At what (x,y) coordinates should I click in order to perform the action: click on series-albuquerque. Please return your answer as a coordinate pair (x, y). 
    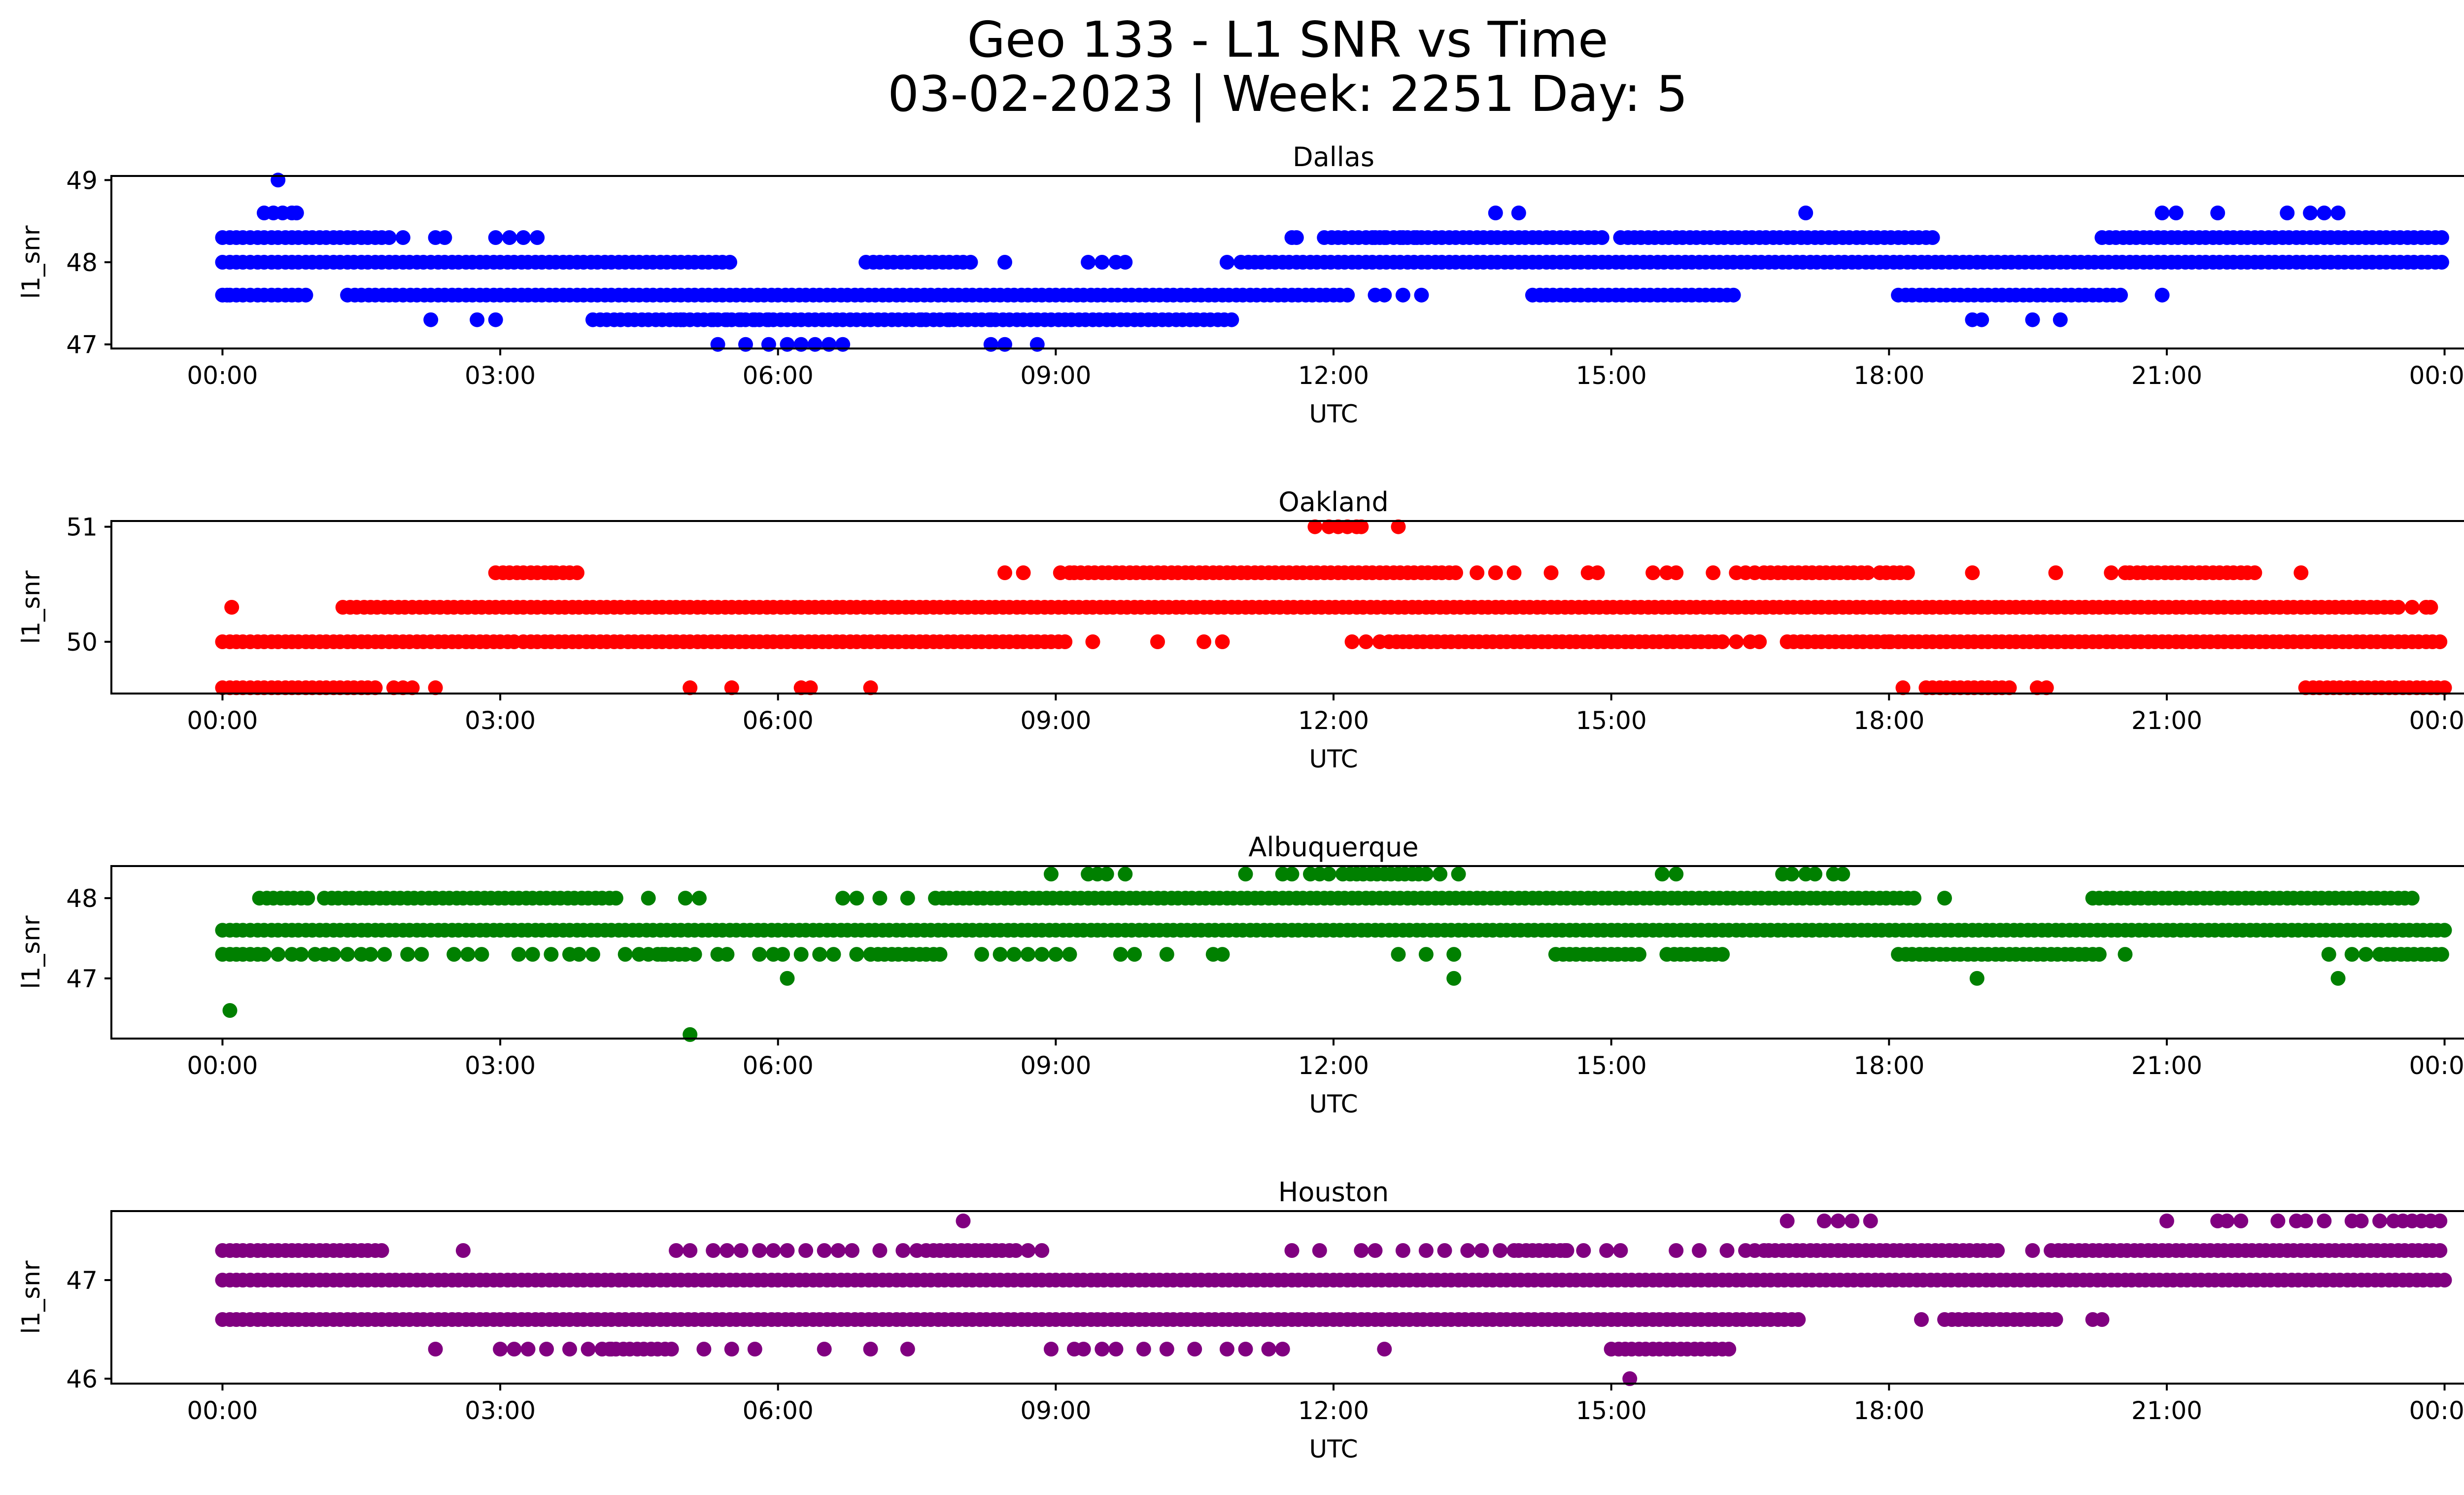
    Looking at the image, I should click on (1333, 954).